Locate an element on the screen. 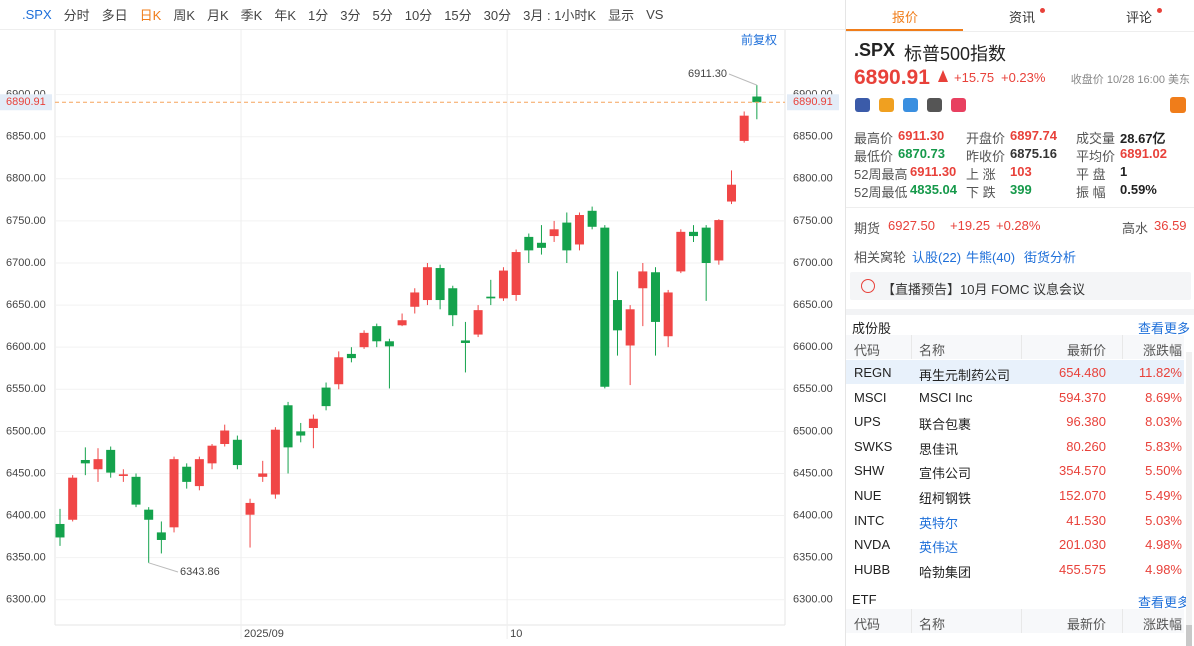 This screenshot has height=646, width=1194. stat-value: 6875.16 is located at coordinates (1033, 153).